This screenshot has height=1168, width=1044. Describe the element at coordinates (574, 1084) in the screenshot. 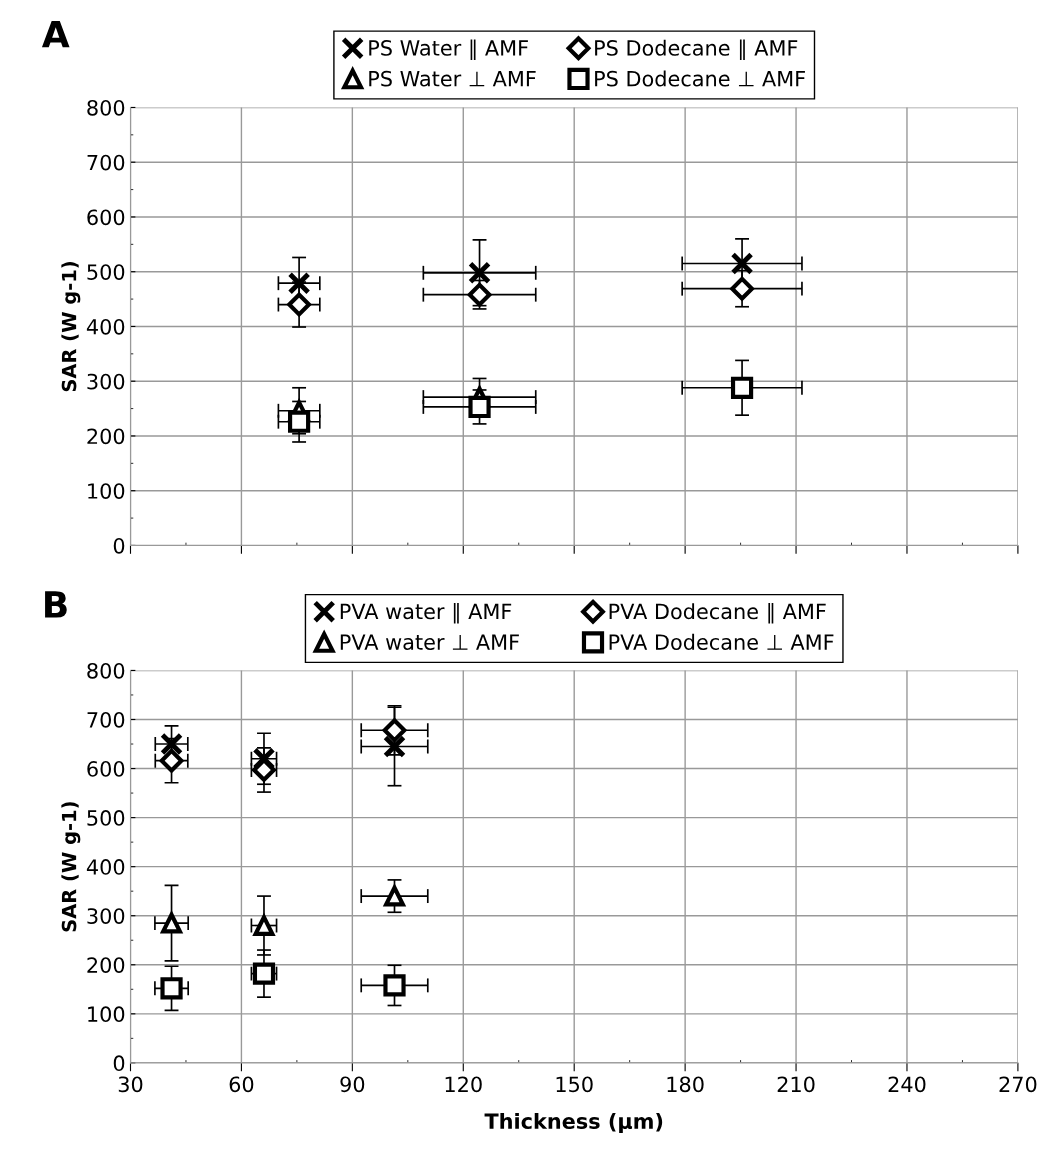

I see `x-tick-label: 150` at that location.